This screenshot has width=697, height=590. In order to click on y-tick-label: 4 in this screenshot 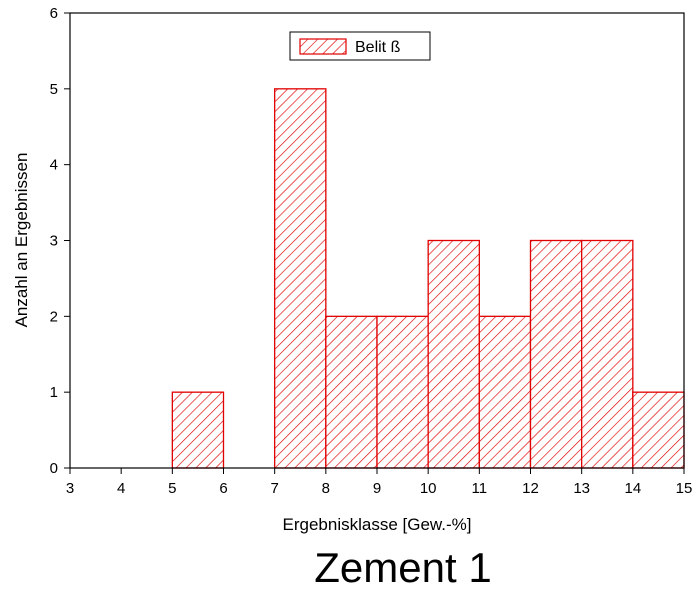, I will do `click(54, 165)`.